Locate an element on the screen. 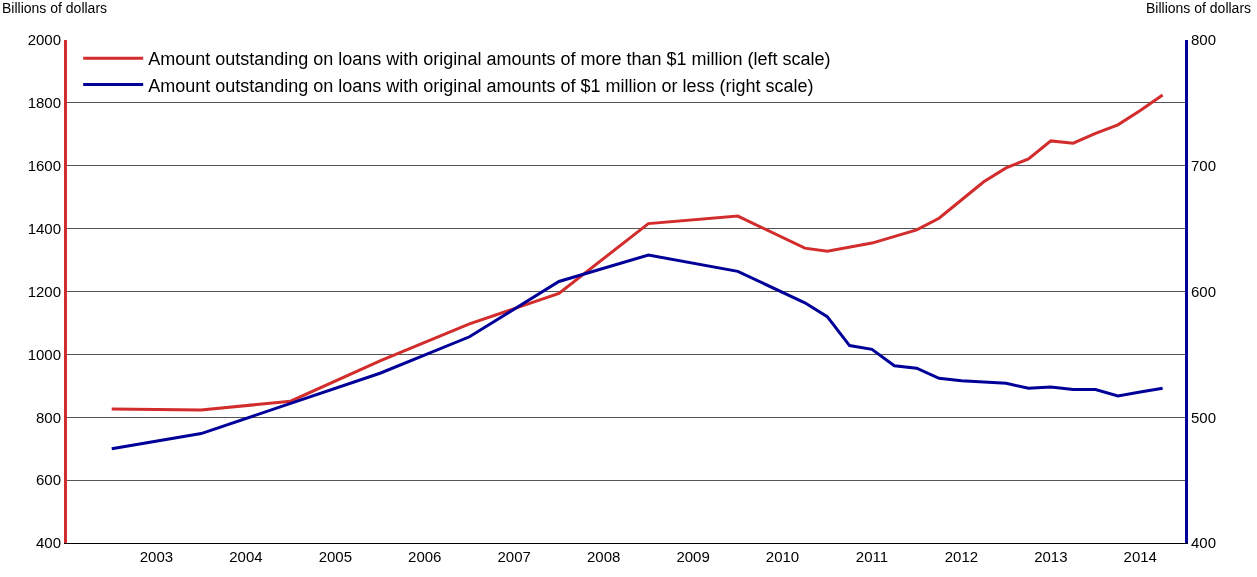  y2-tick-label: 800 is located at coordinates (1204, 40).